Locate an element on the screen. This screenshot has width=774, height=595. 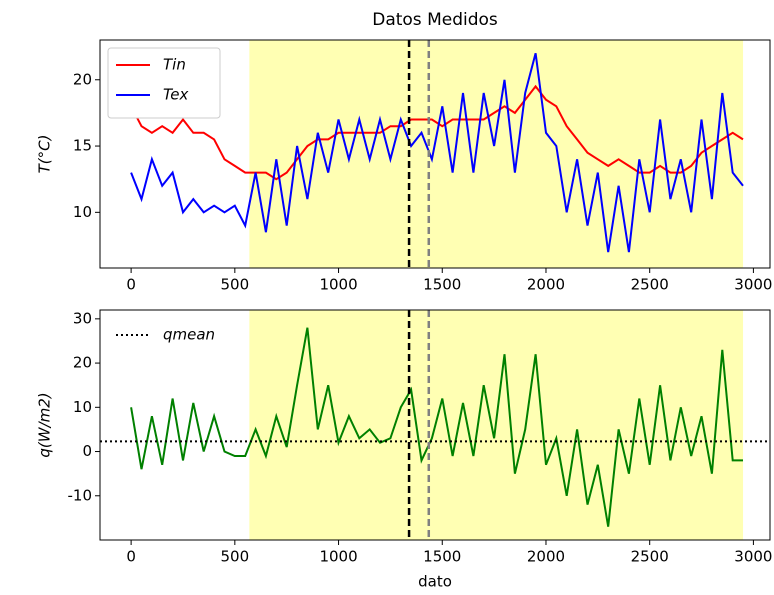
chart-title: Datos Medidos is located at coordinates (435, 20).